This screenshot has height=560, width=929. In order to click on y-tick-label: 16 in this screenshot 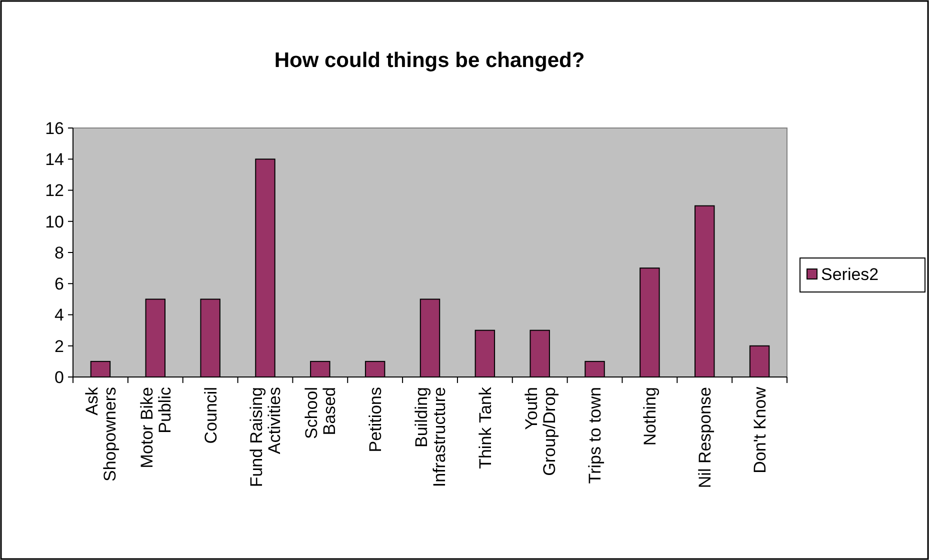, I will do `click(54, 128)`.